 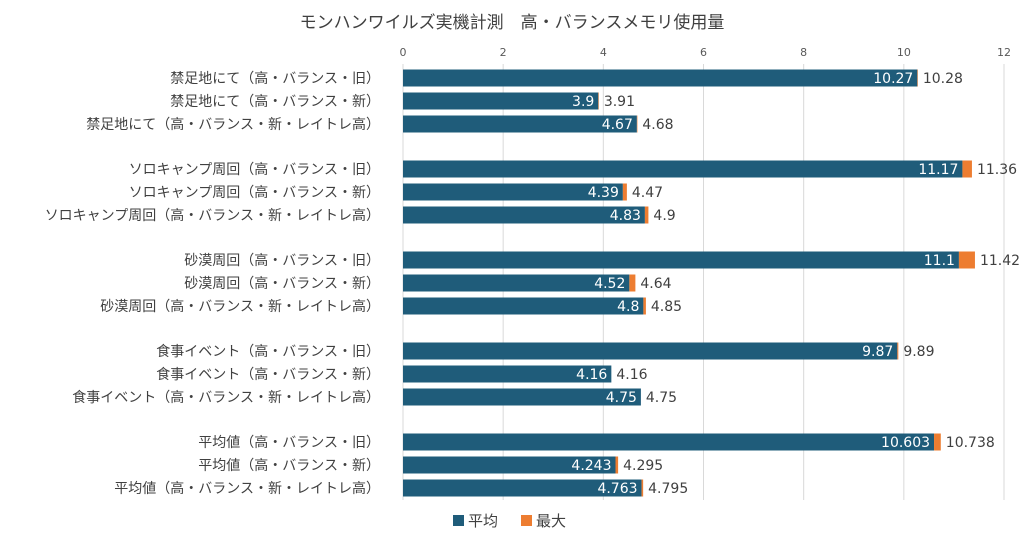 I want to click on data-label-average: 11.1, so click(x=939, y=261).